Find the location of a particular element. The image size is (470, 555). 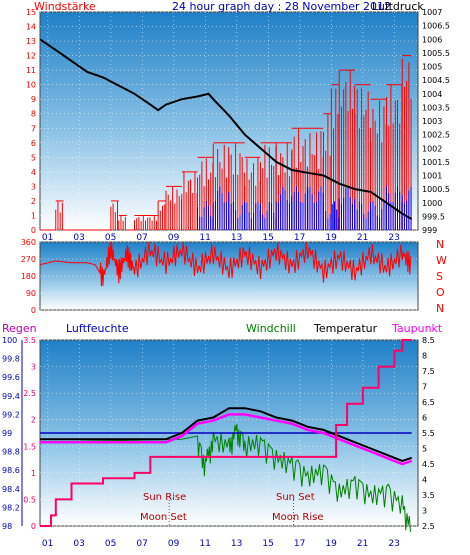

sun-set-label: Sun Set is located at coordinates (295, 497).